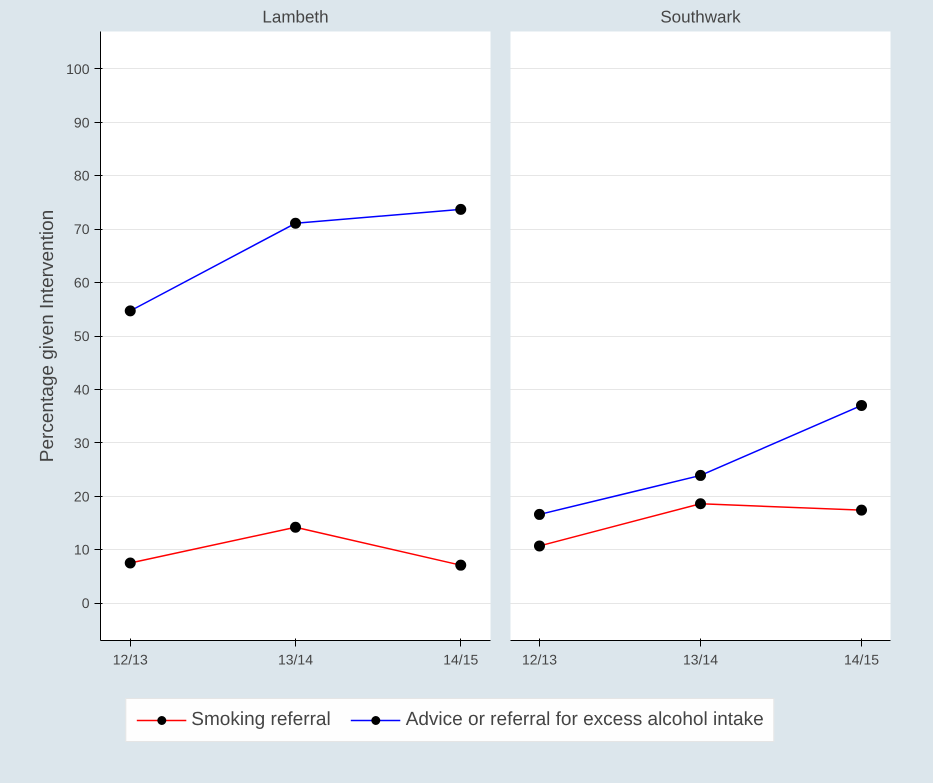 This screenshot has height=783, width=933. Describe the element at coordinates (82, 389) in the screenshot. I see `y-tick-label: 40` at that location.